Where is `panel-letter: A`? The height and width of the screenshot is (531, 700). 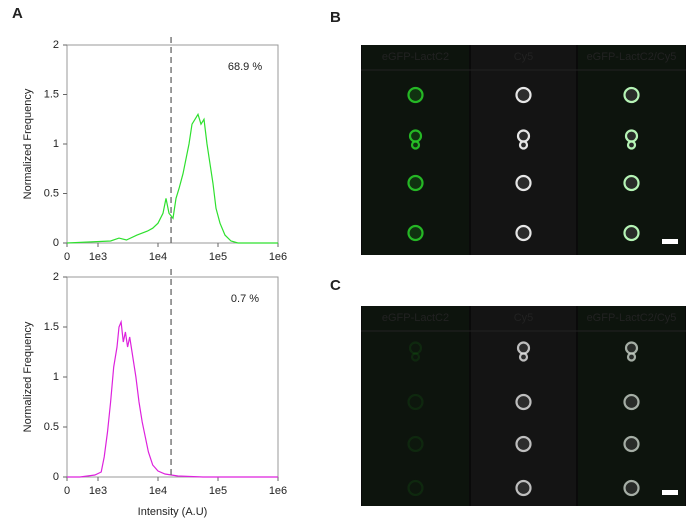 panel-letter: A is located at coordinates (17, 13).